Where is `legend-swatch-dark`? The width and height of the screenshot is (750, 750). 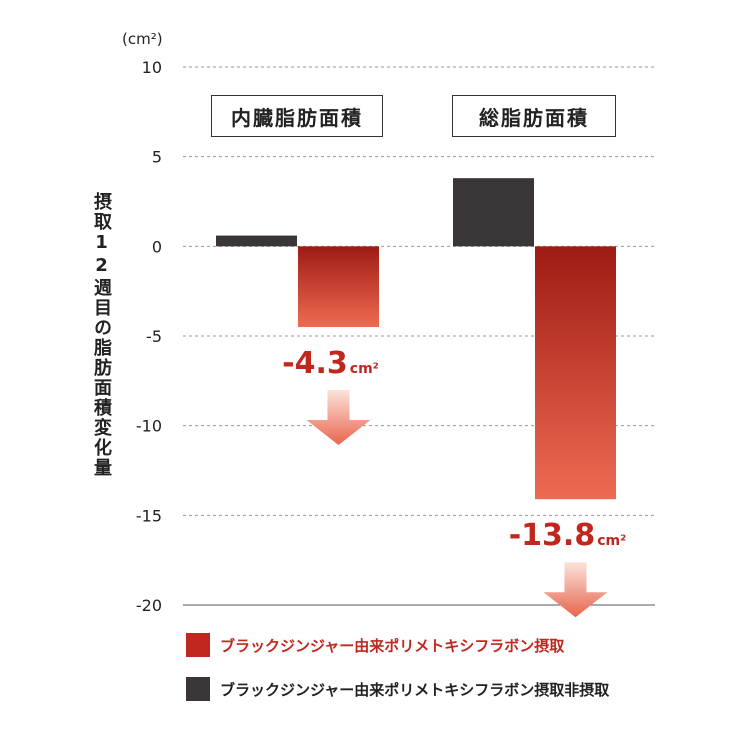
legend-swatch-dark is located at coordinates (198, 689).